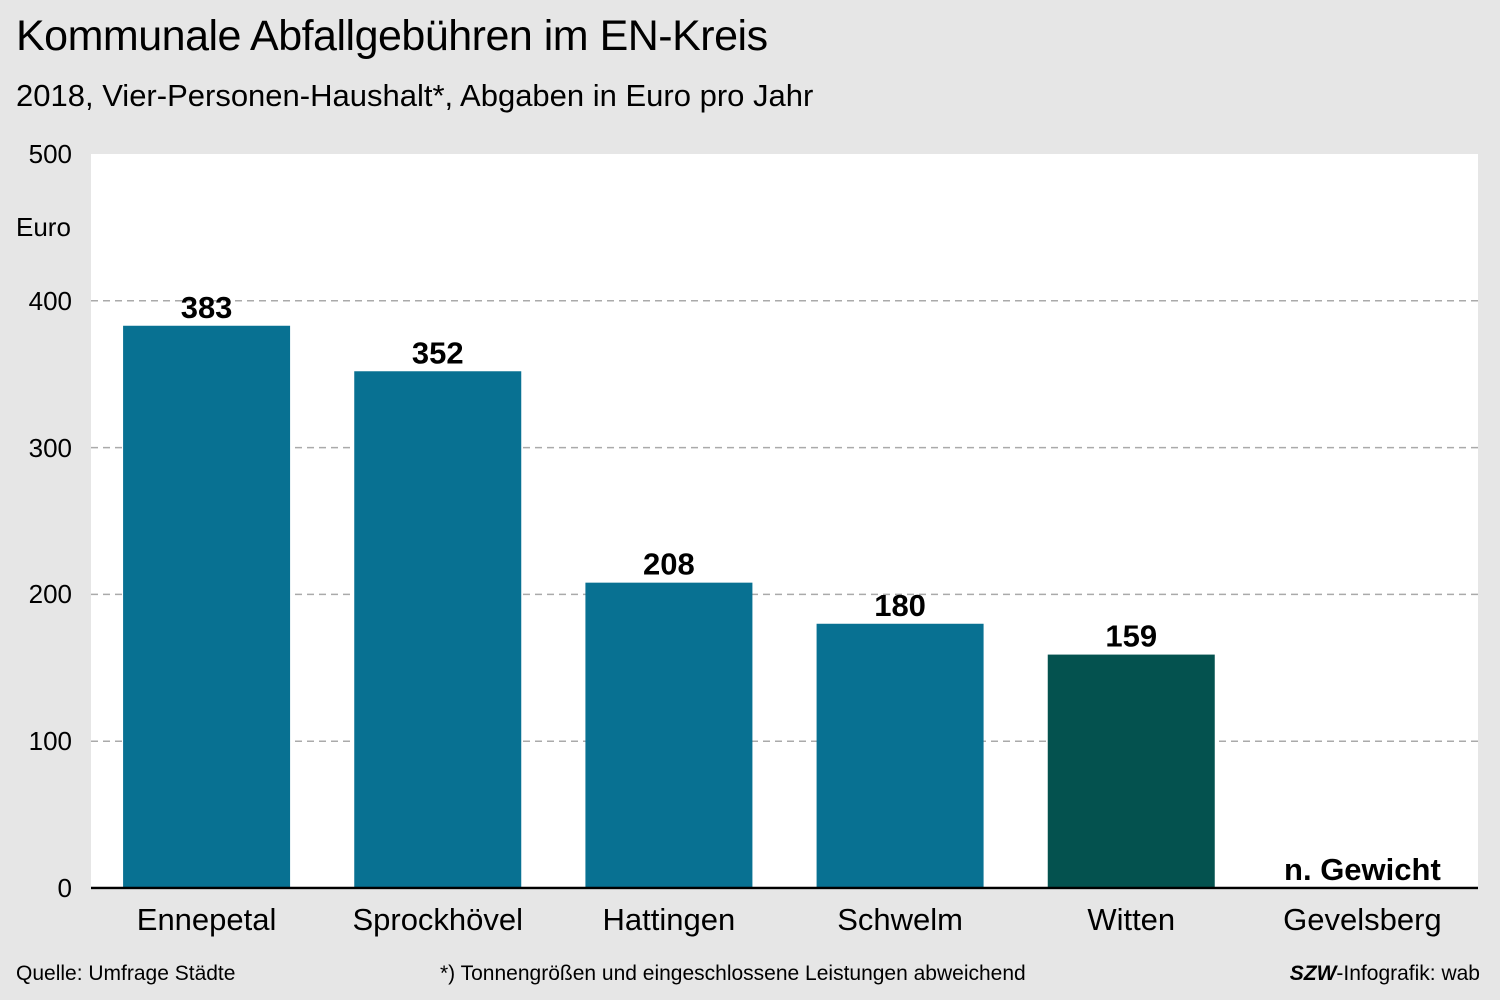 Image resolution: width=1500 pixels, height=1000 pixels. Describe the element at coordinates (669, 564) in the screenshot. I see `data-label: 208` at that location.